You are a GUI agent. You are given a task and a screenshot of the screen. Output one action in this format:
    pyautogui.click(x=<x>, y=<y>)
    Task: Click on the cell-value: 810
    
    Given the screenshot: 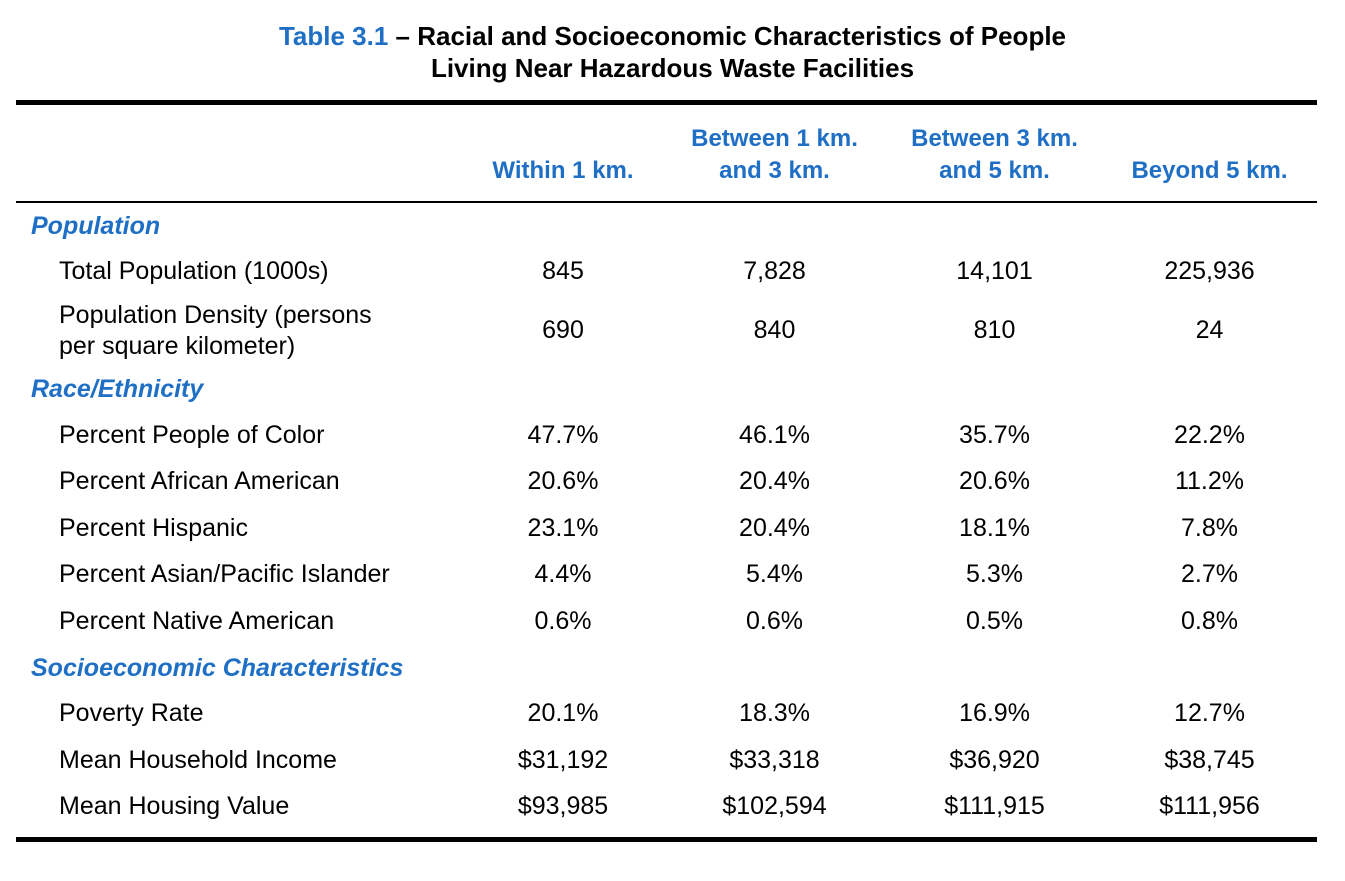 What is the action you would take?
    pyautogui.click(x=994, y=330)
    